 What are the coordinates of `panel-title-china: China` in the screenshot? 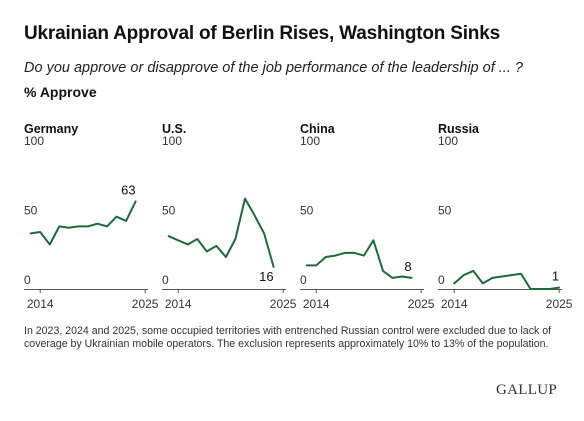 It's located at (318, 129).